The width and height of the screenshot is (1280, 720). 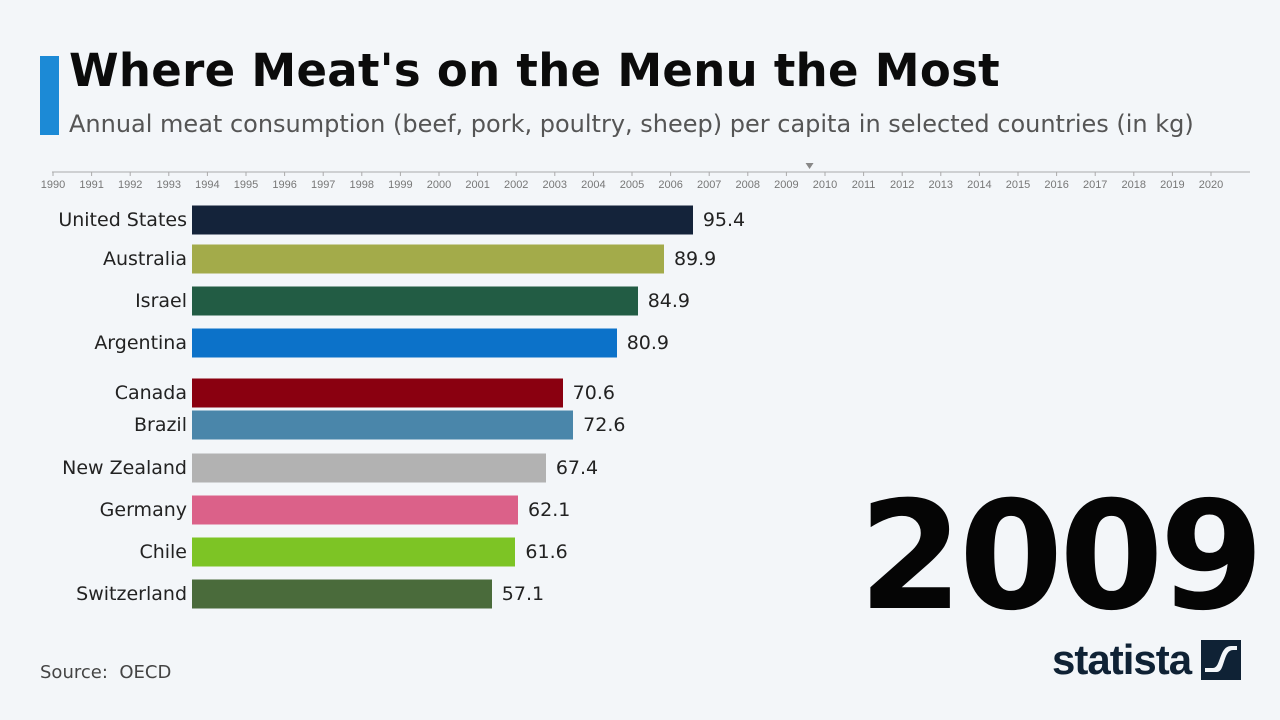 What do you see at coordinates (207, 185) in the screenshot?
I see `timeline-year-label: 1994` at bounding box center [207, 185].